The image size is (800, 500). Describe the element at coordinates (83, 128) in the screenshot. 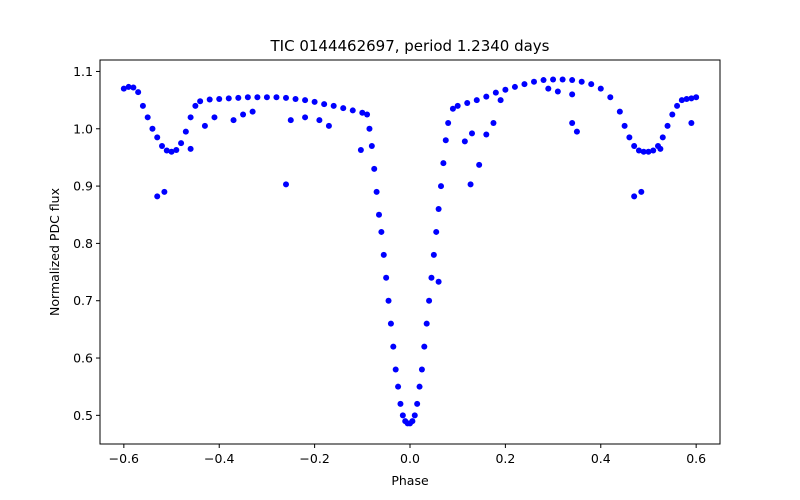

I see `y-tick-label: 1.0` at that location.